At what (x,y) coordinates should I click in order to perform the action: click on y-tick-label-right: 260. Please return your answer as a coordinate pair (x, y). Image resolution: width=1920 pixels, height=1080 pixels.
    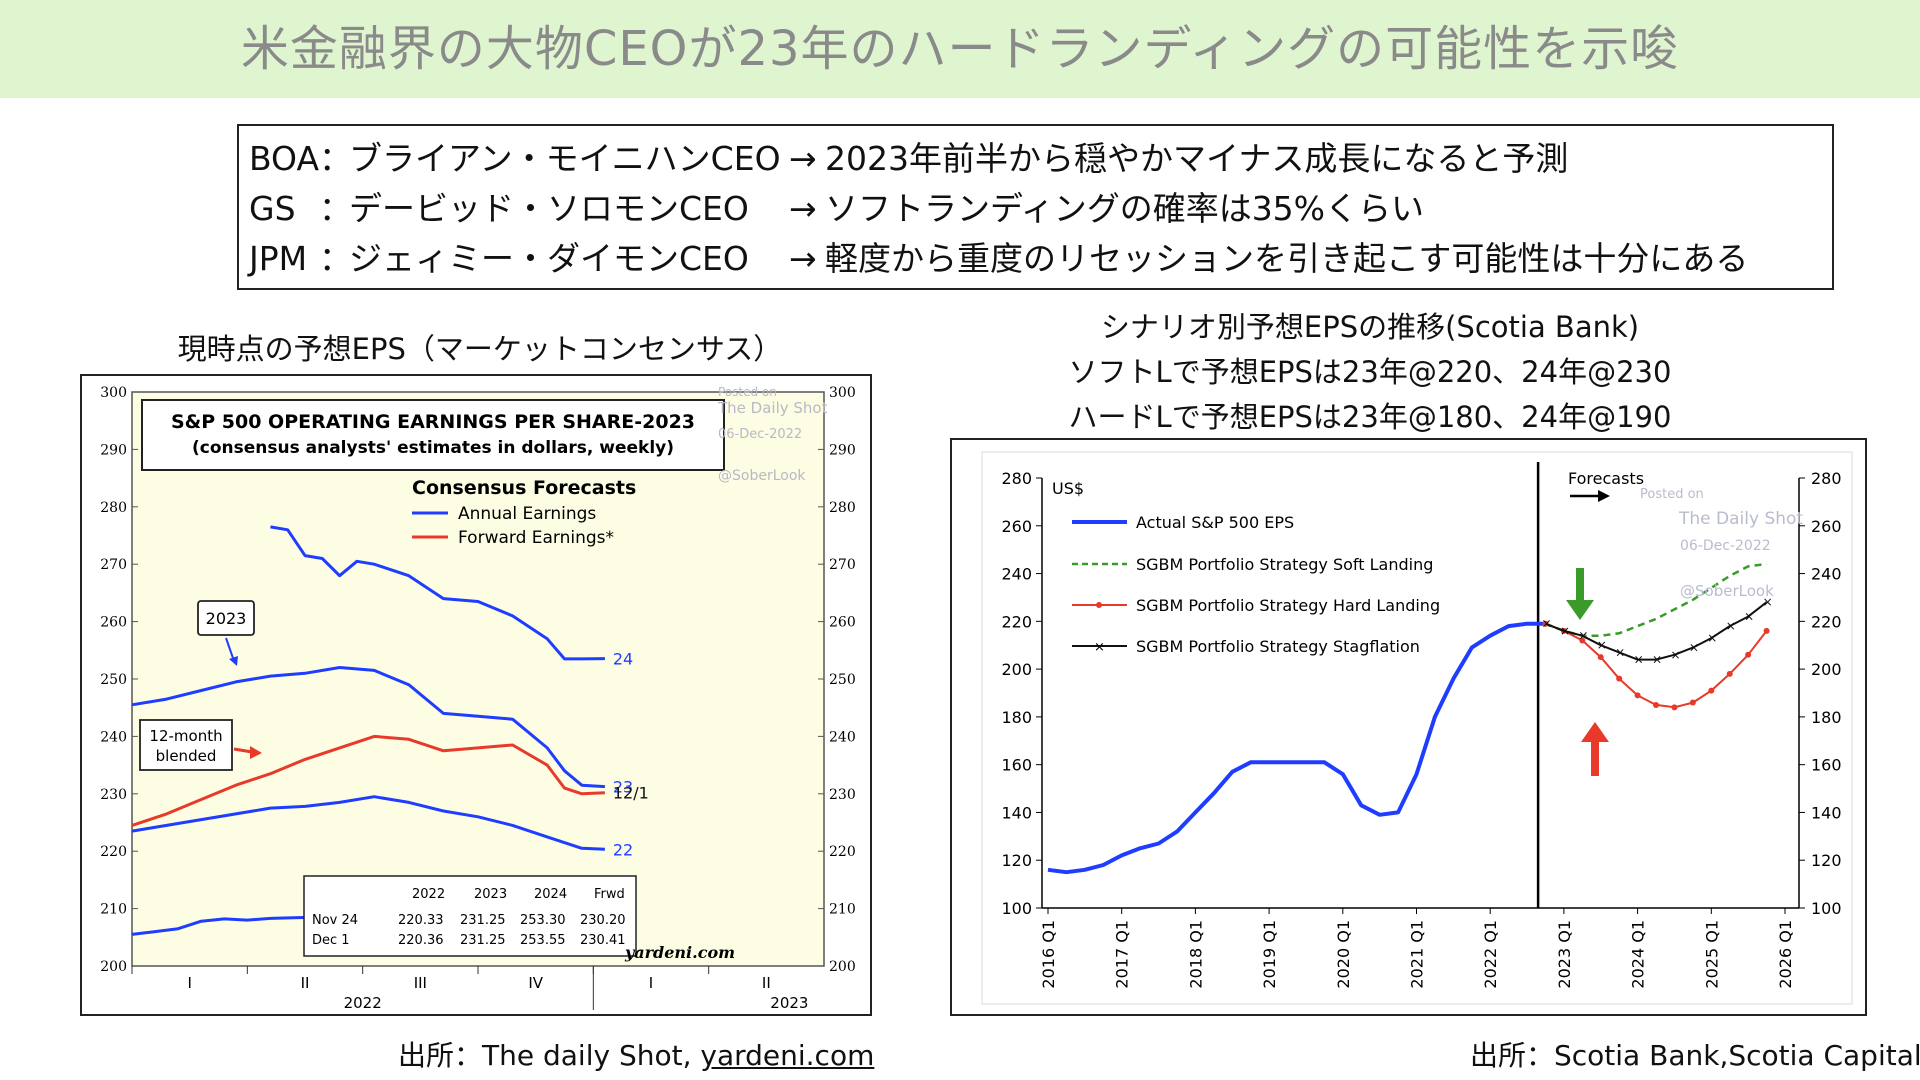
    Looking at the image, I should click on (1826, 526).